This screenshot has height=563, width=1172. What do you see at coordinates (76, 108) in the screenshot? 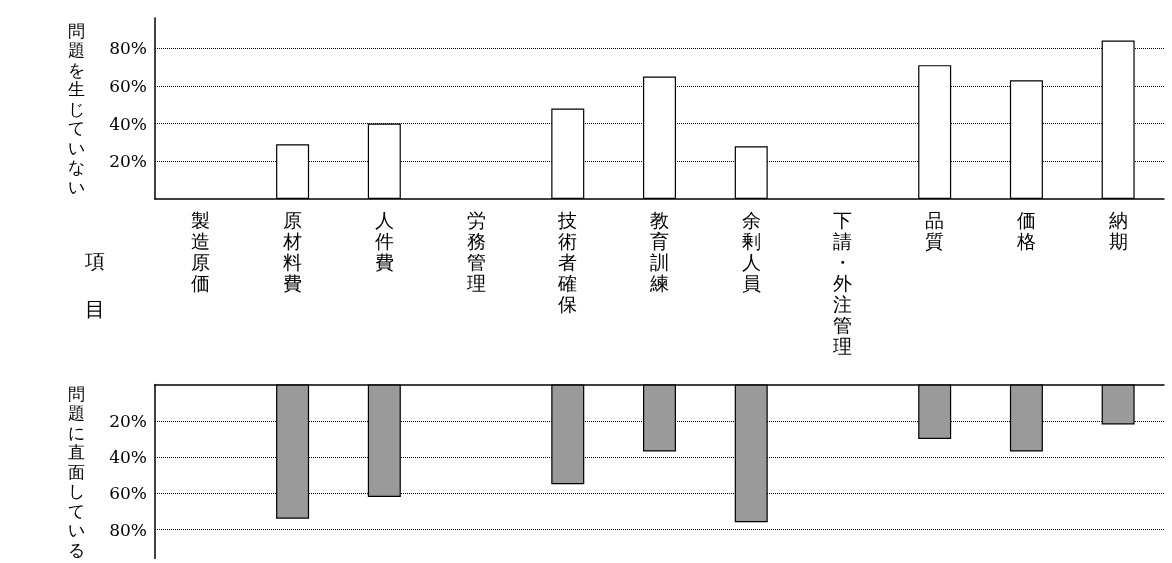
I see `text: 問題を生じていない` at bounding box center [76, 108].